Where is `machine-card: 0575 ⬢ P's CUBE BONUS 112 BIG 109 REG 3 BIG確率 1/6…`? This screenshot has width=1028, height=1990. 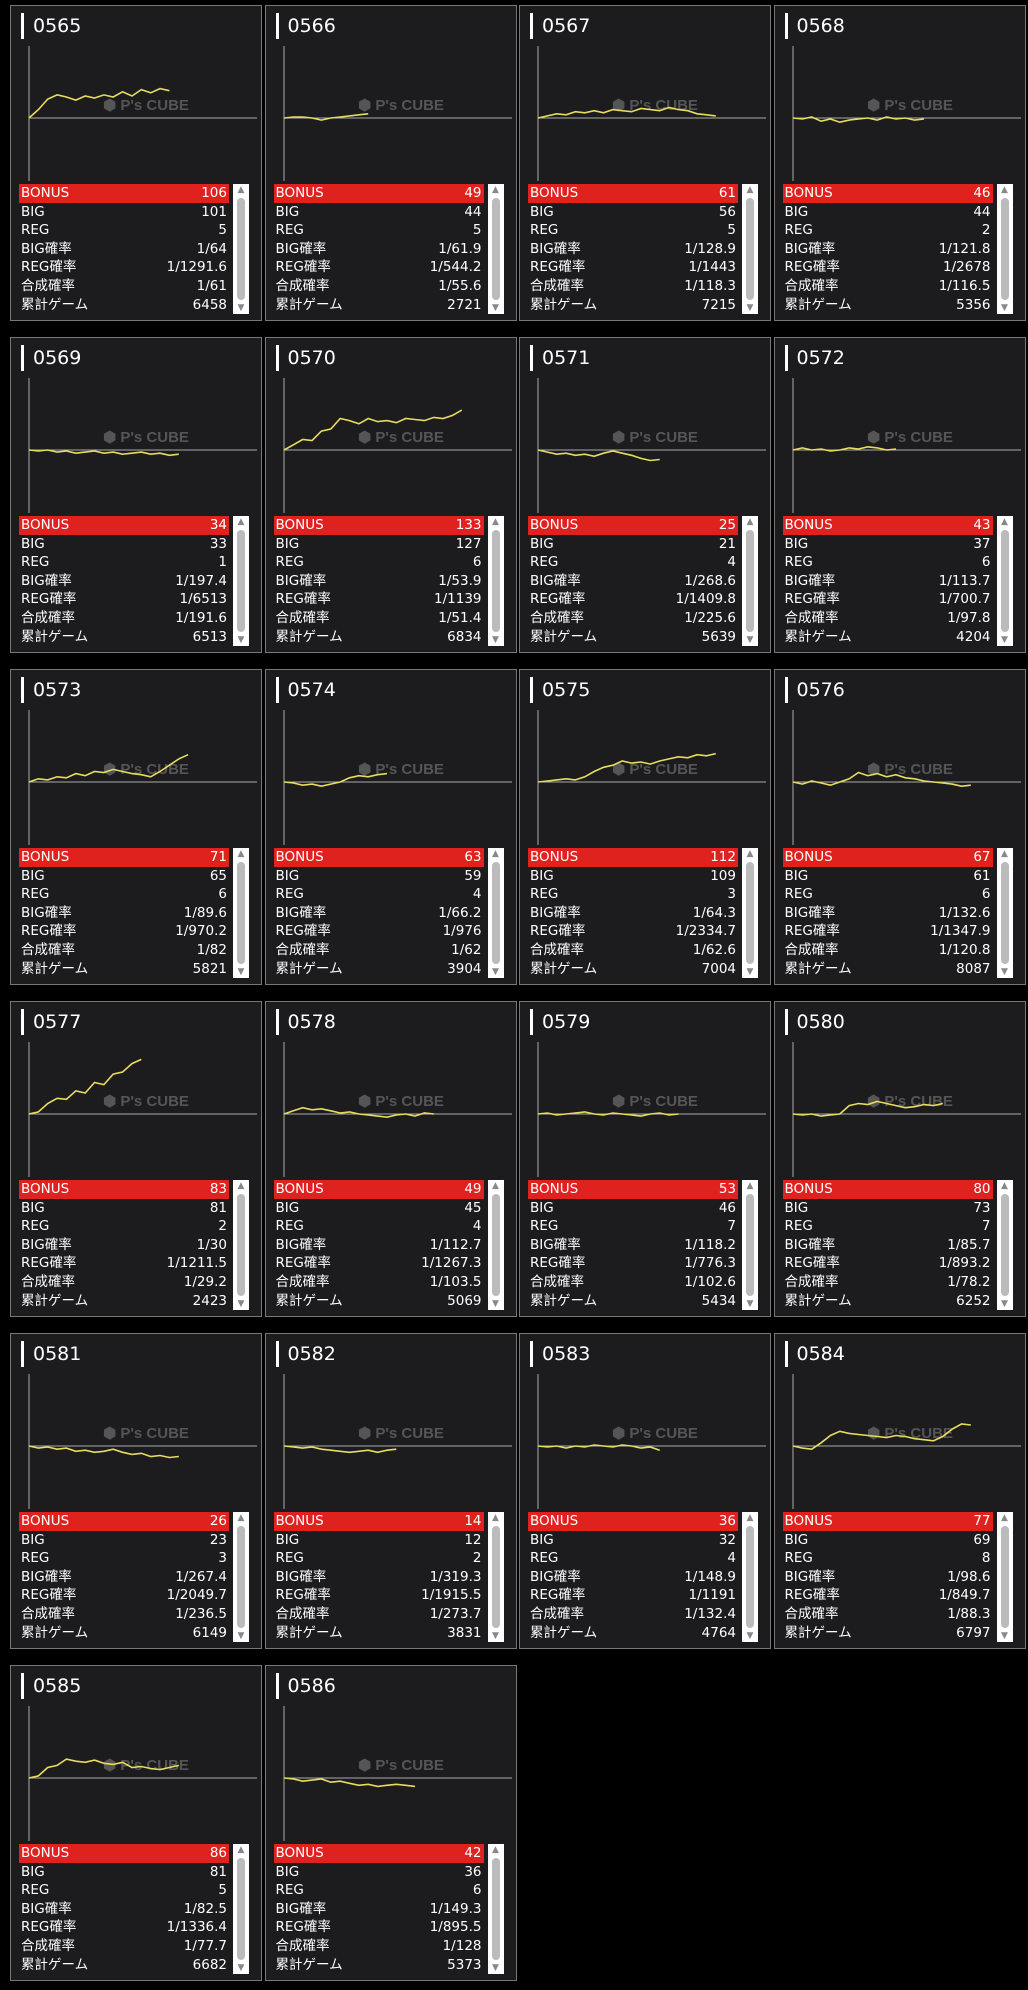 machine-card: 0575 ⬢ P's CUBE BONUS 112 BIG 109 REG 3 BIG確率 1/6… is located at coordinates (645, 827).